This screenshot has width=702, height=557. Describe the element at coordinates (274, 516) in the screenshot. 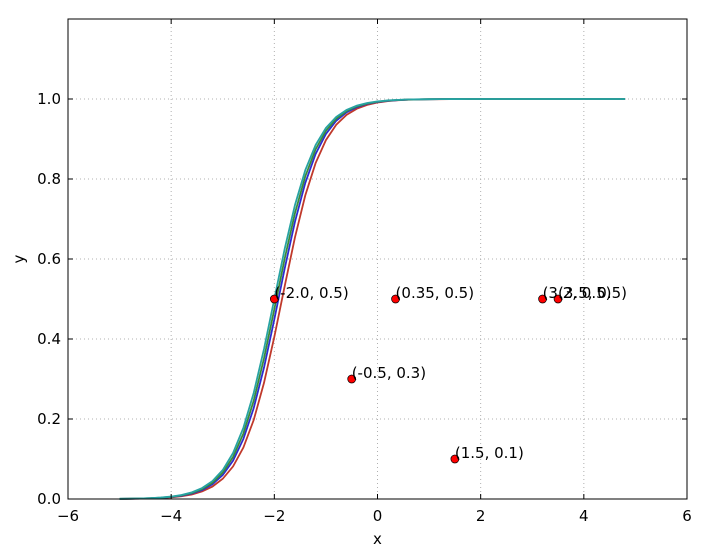

I see `x-tick-label: −2` at that location.